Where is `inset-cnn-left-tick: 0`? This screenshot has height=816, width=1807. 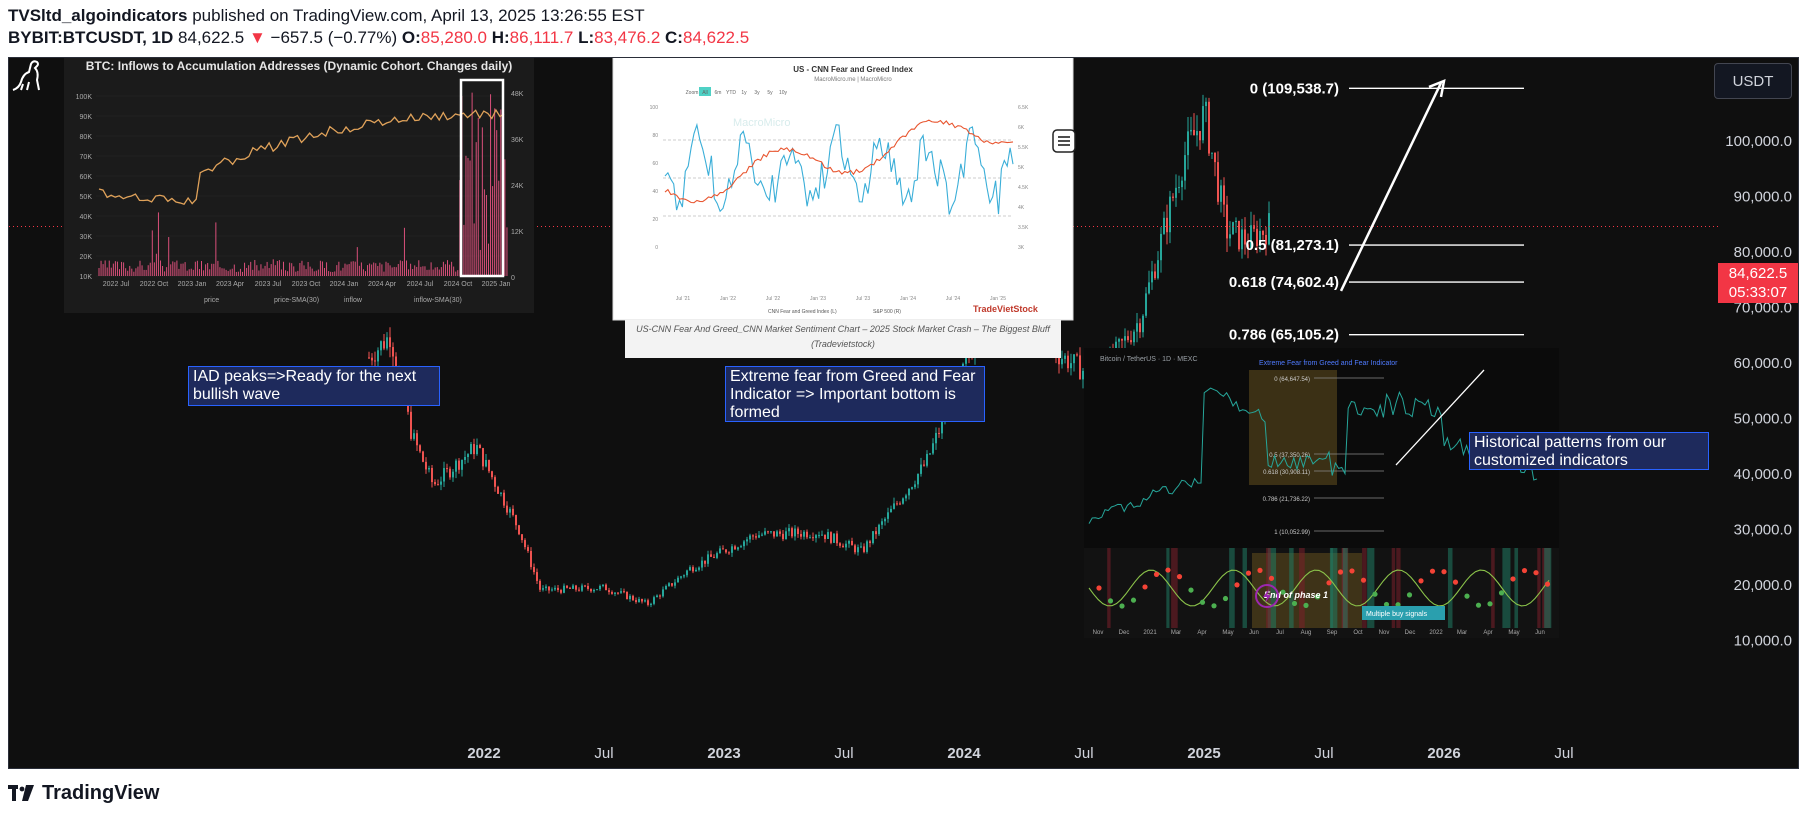
inset-cnn-left-tick: 0 is located at coordinates (656, 248).